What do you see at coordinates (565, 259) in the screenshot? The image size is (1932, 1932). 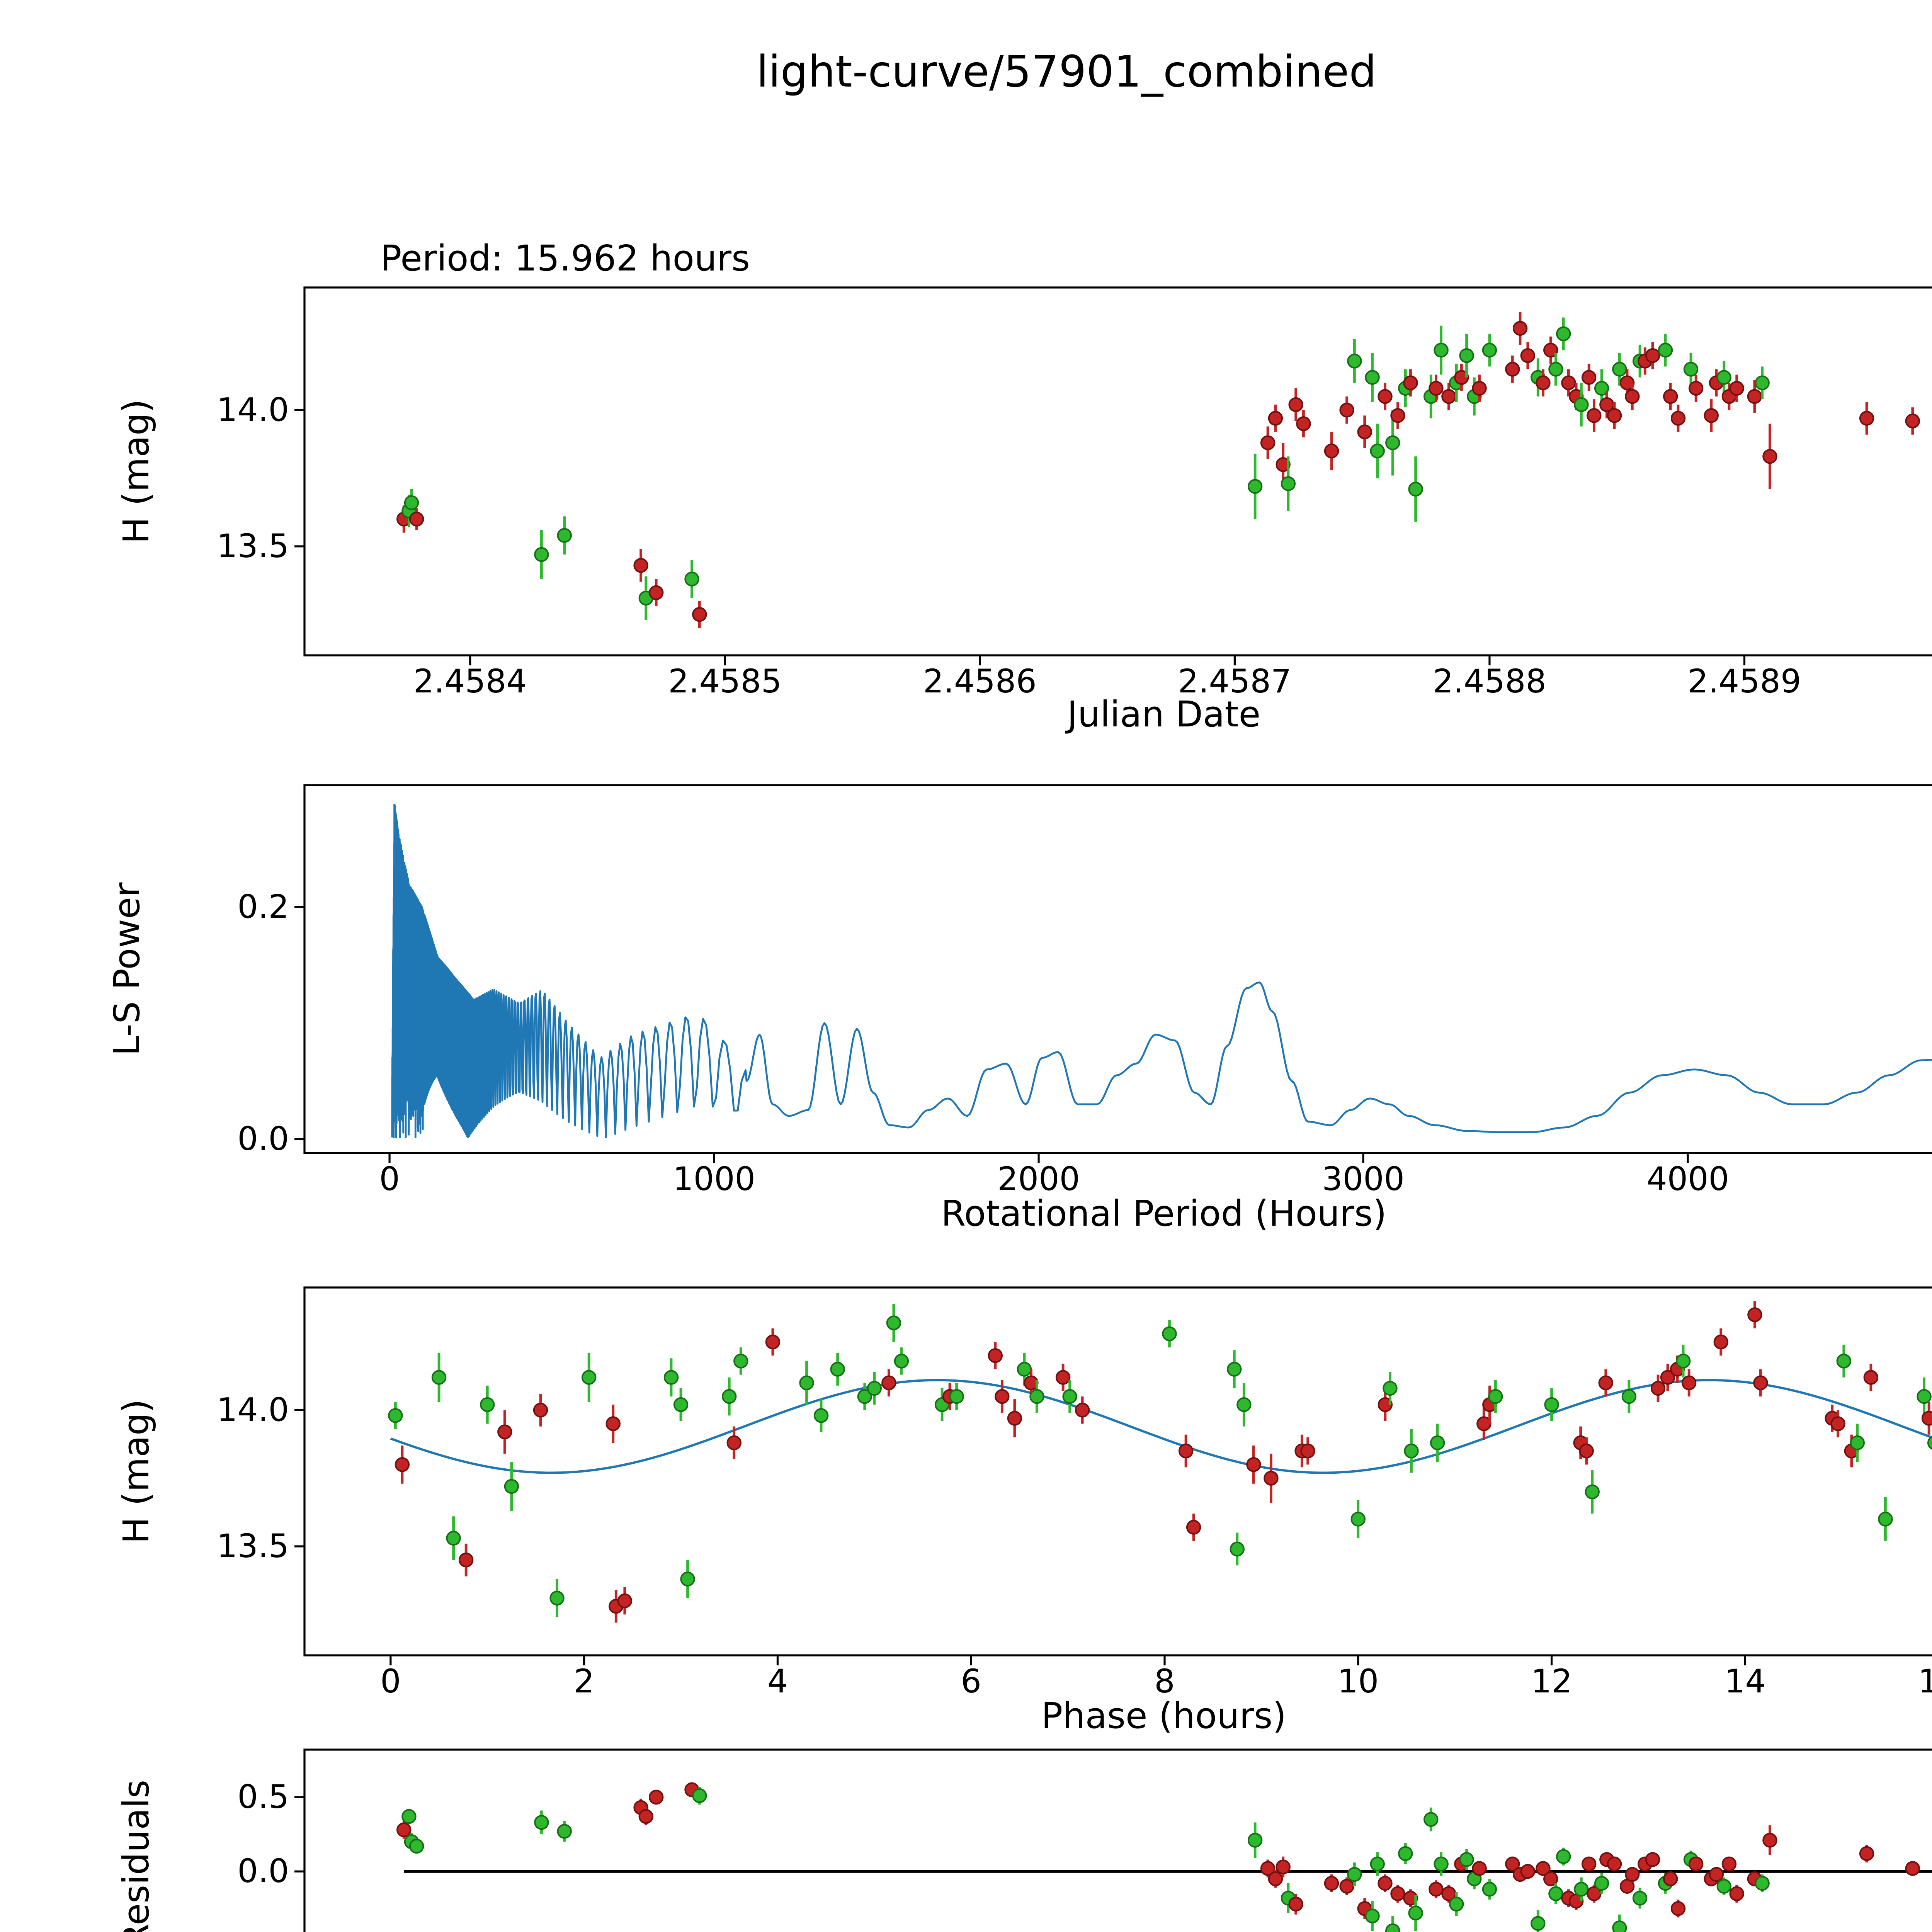 I see `ax1-period-title: Period: 15.962 hours` at bounding box center [565, 259].